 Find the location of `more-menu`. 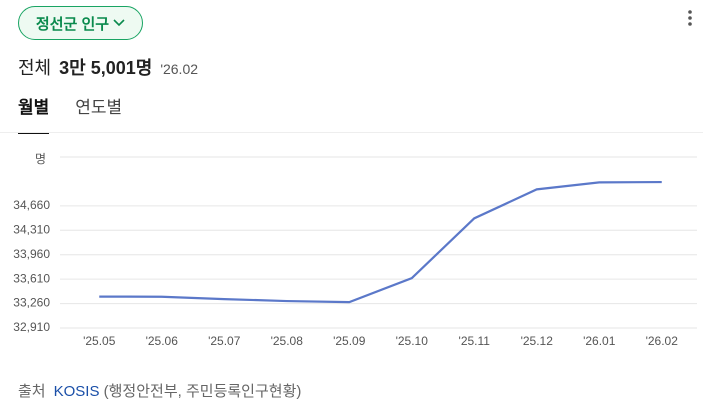

more-menu is located at coordinates (690, 18).